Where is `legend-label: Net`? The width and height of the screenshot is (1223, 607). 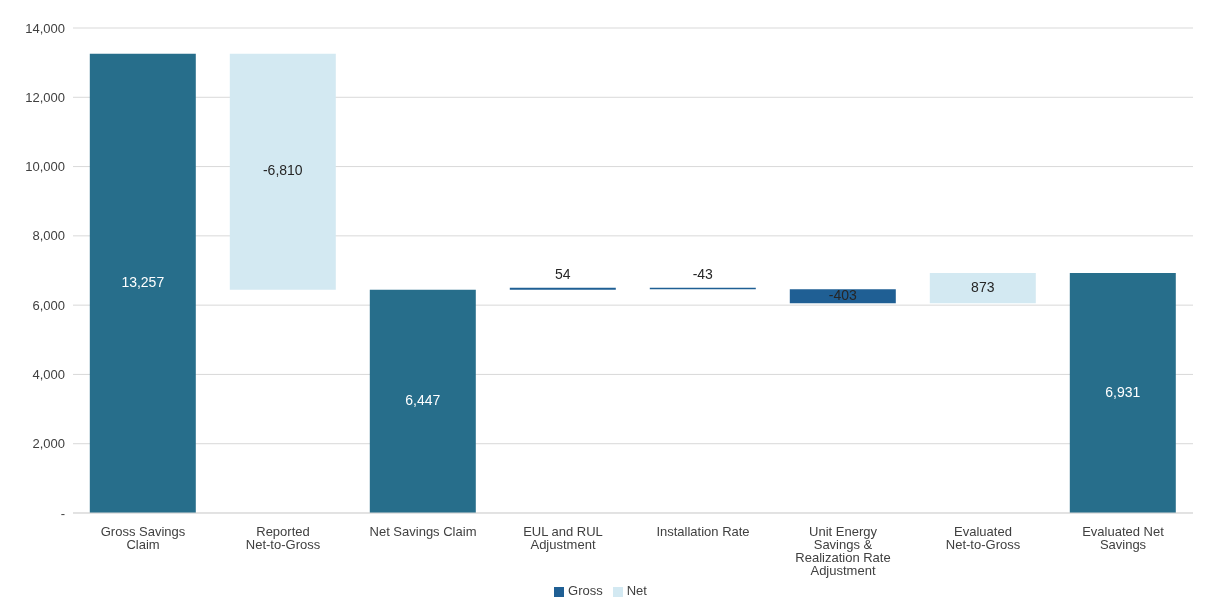
legend-label: Net is located at coordinates (636, 590).